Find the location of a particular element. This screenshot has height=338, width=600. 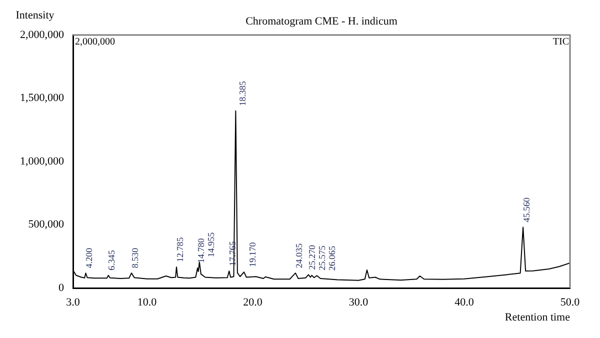

annotation: 19.170 is located at coordinates (252, 255).